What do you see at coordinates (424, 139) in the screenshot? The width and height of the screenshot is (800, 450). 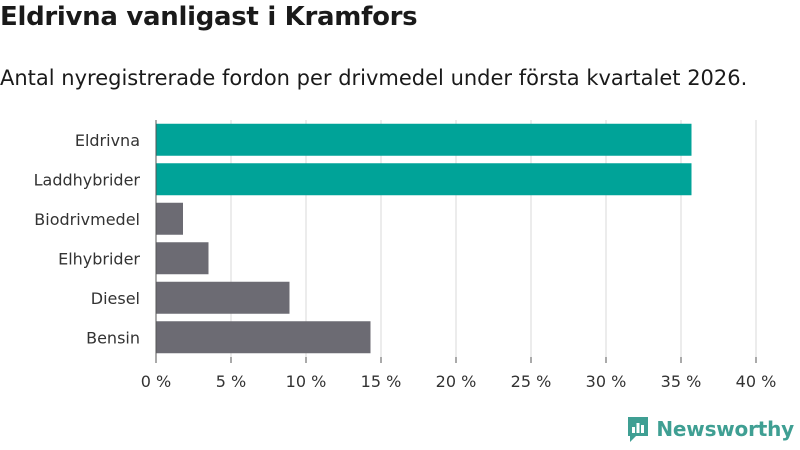 I see `bar-eldrivna` at bounding box center [424, 139].